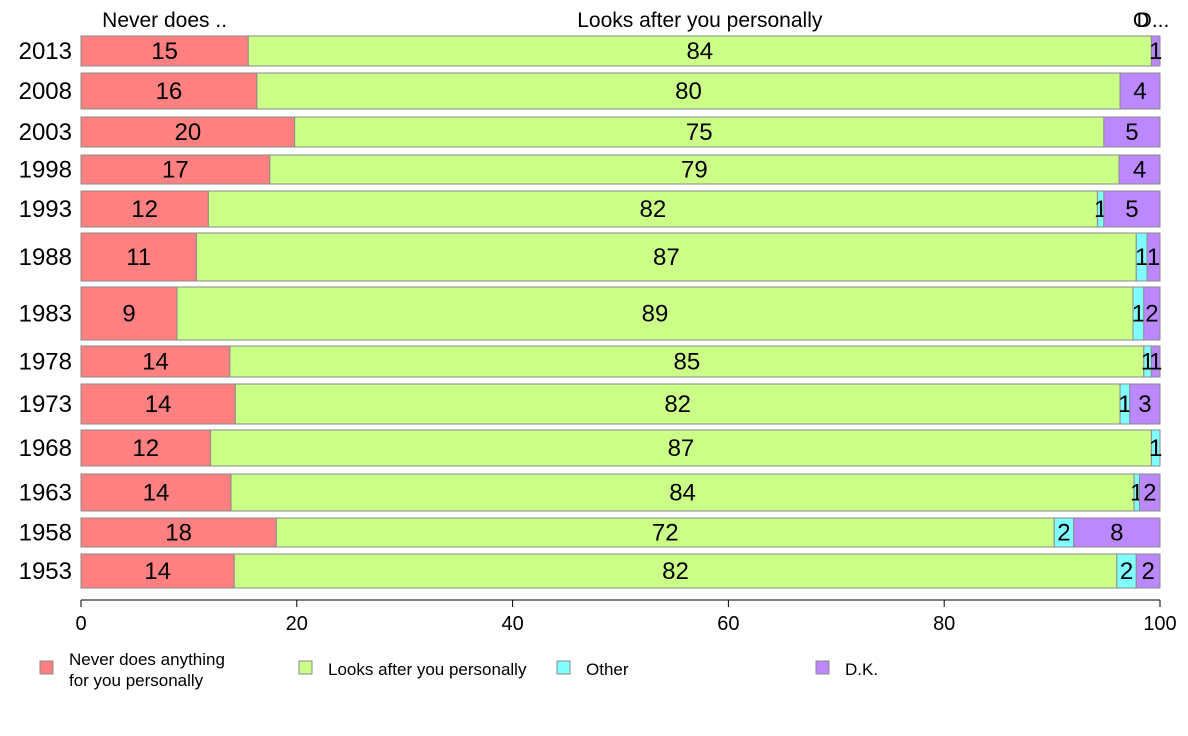 This screenshot has width=1188, height=736. Describe the element at coordinates (164, 51) in the screenshot. I see `data-label-0-2013: 15` at that location.